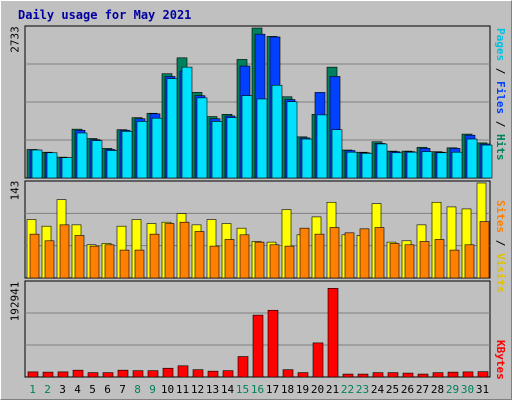 Image resolution: width=512 pixels, height=400 pixels. What do you see at coordinates (317, 389) in the screenshot?
I see `day-label-20: 20` at bounding box center [317, 389].